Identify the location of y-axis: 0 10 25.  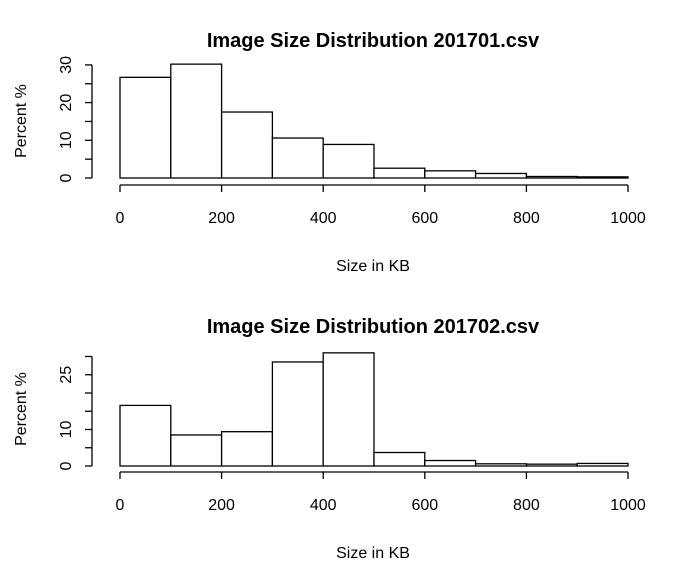
(75, 412).